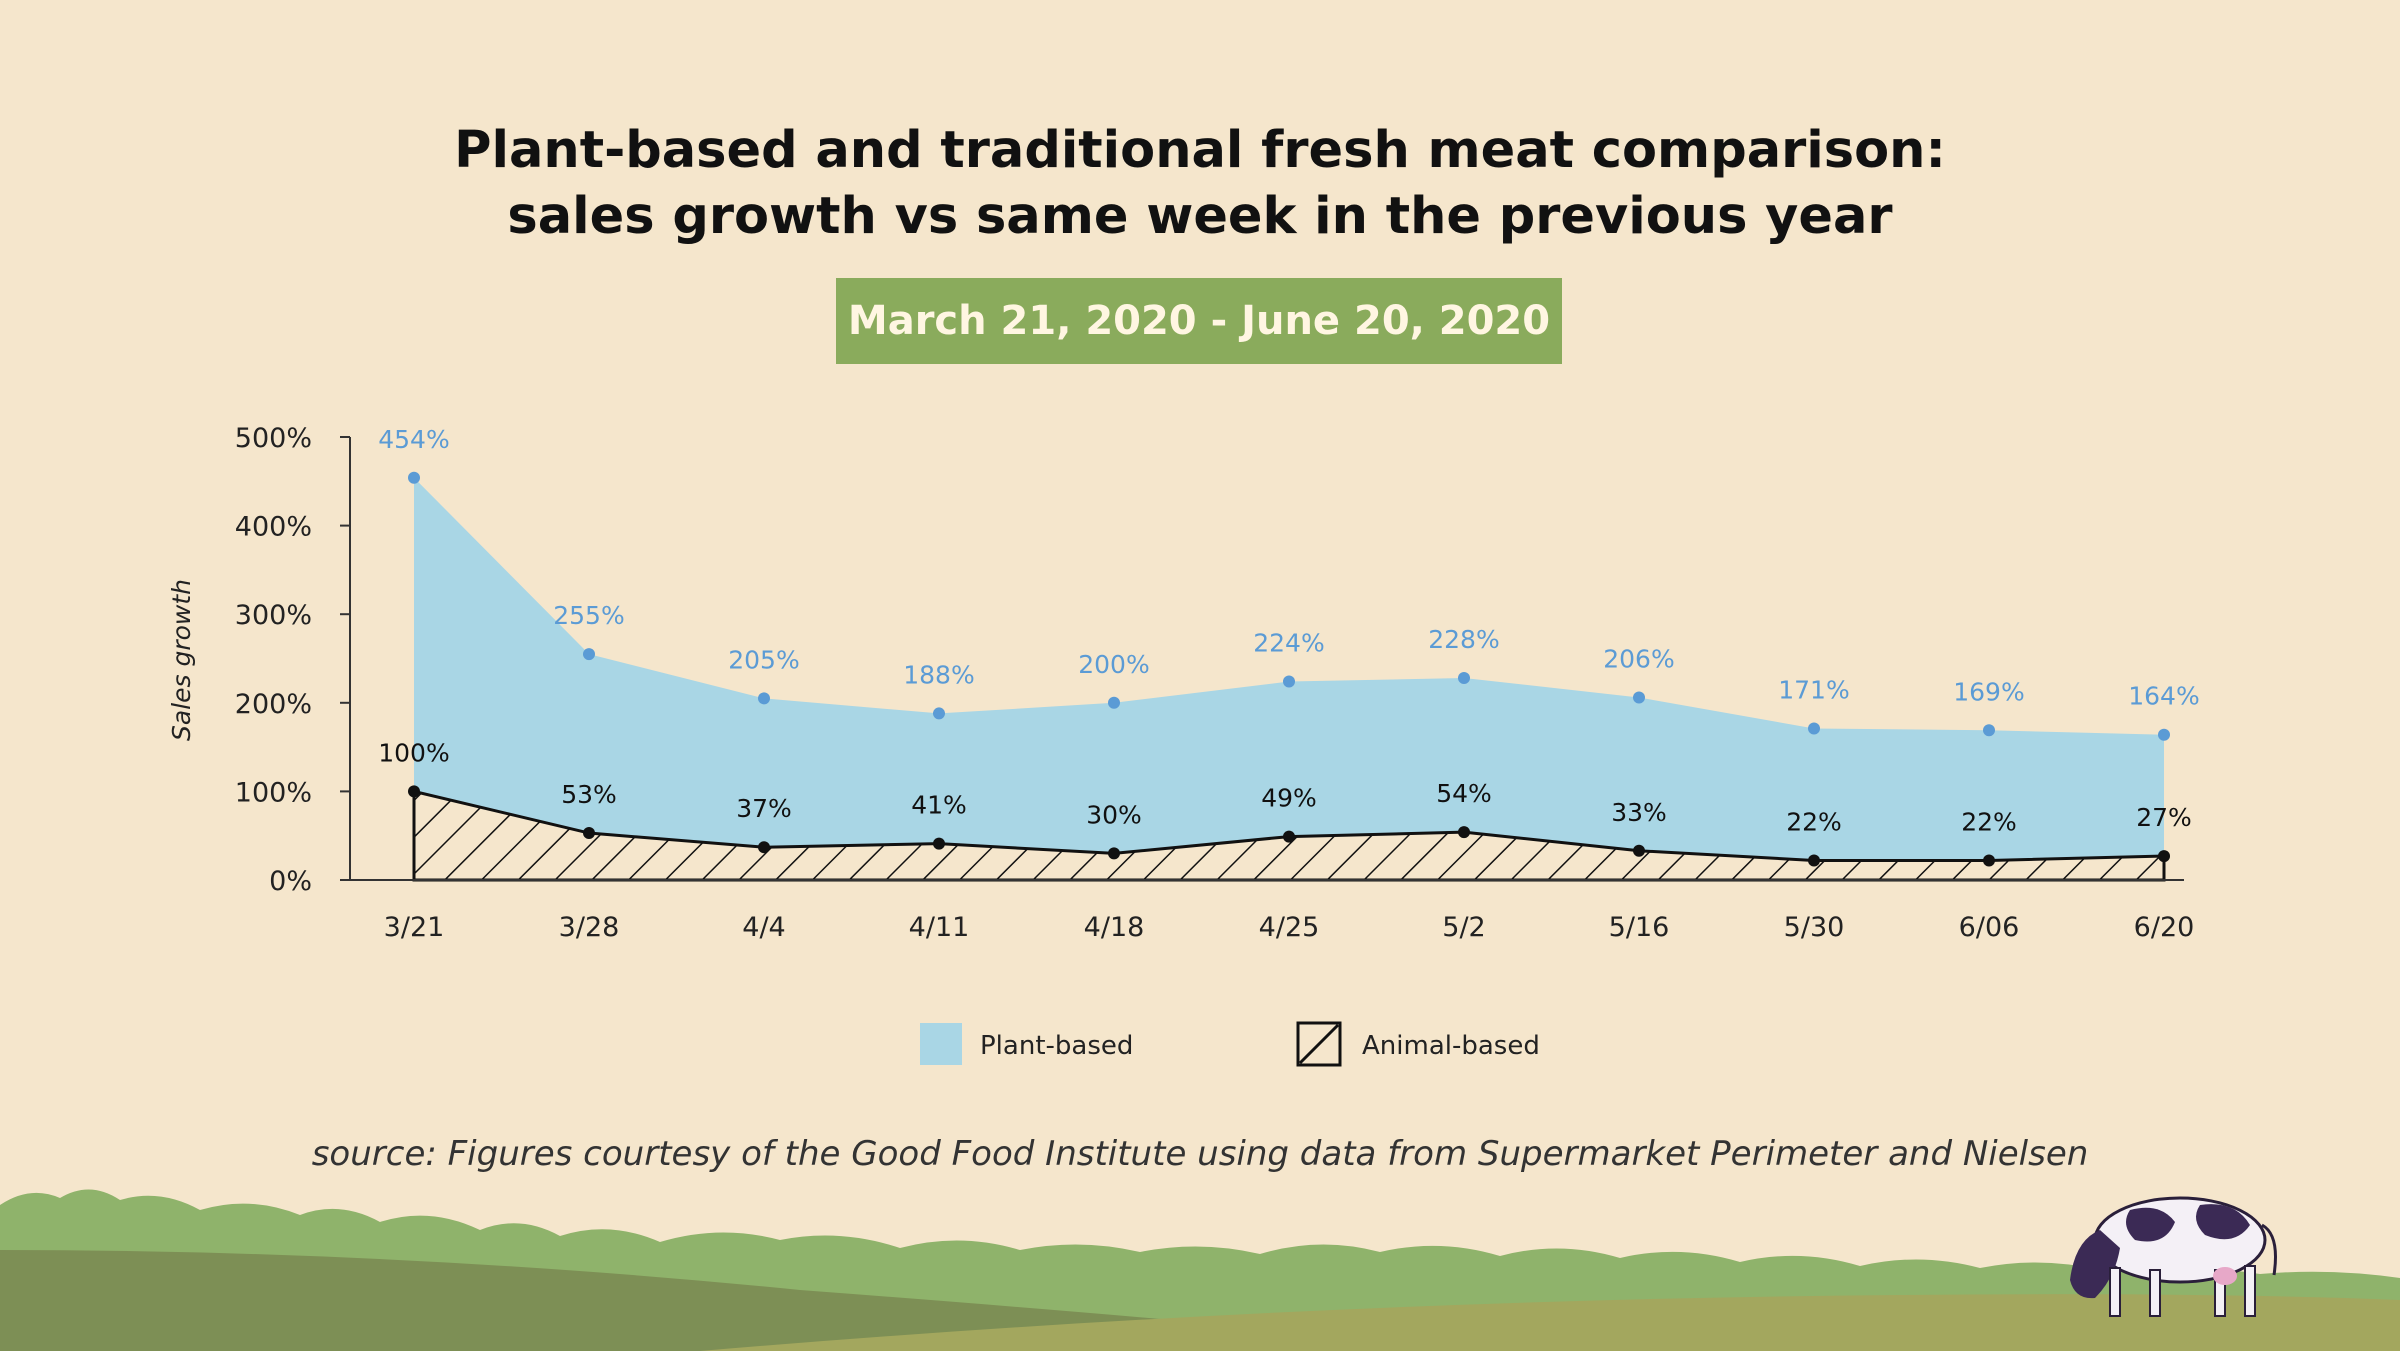 Image resolution: width=2400 pixels, height=1351 pixels. Describe the element at coordinates (273, 438) in the screenshot. I see `y-tick-label: 500%` at that location.